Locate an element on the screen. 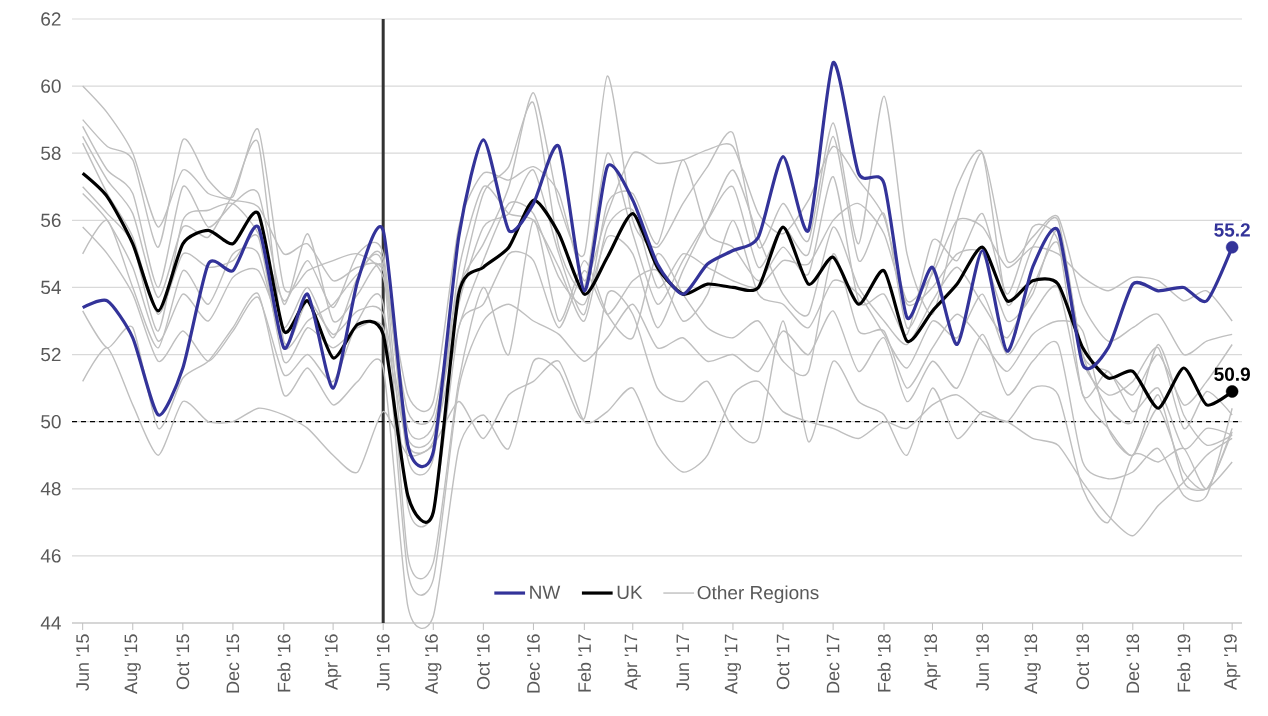  y-tick-label: 54 is located at coordinates (51, 287).